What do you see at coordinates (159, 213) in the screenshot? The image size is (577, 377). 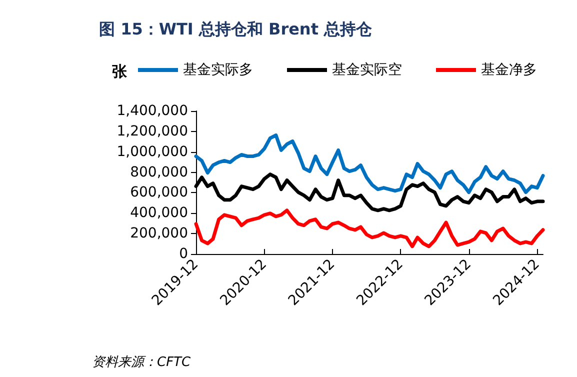 I see `y-tick-label: 400,000` at bounding box center [159, 213].